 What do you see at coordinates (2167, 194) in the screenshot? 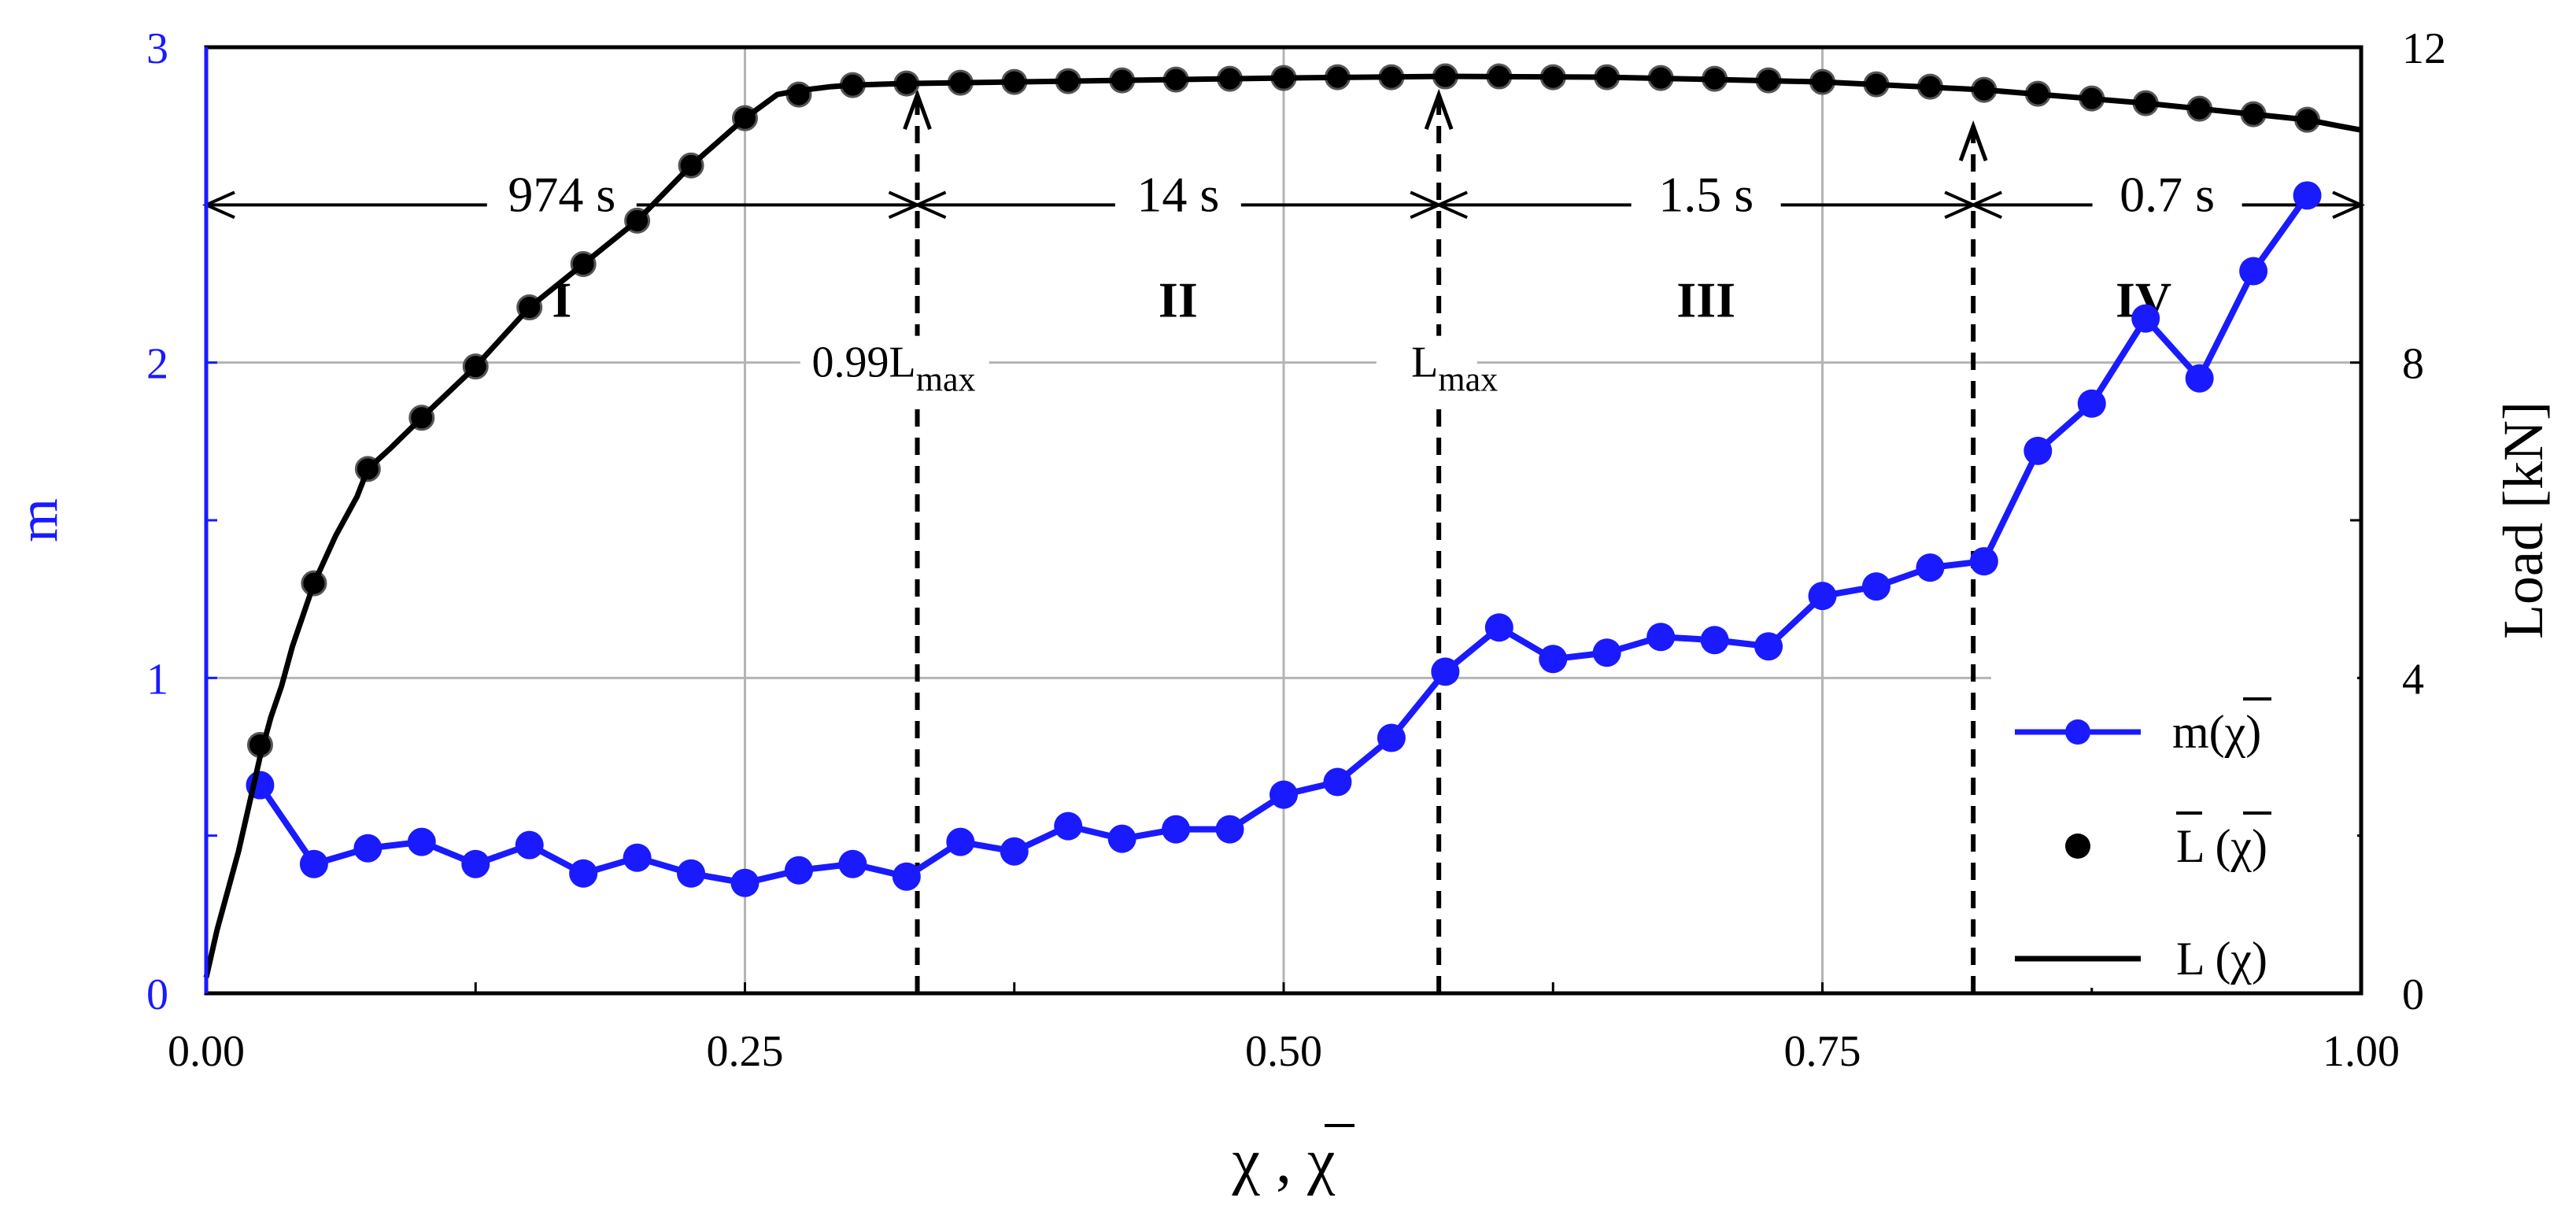
I see `interval-duration-label: 0.7 s` at bounding box center [2167, 194].